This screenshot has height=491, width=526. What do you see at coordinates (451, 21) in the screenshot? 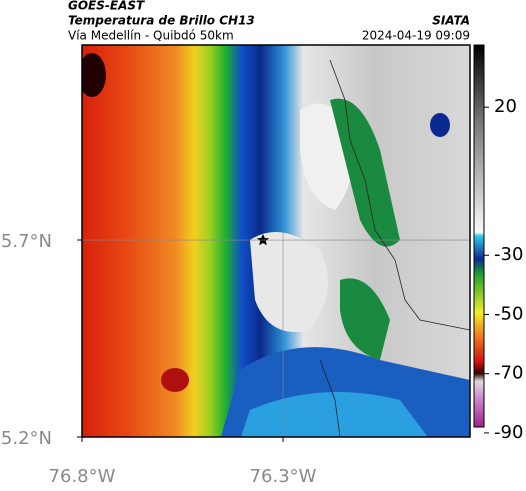
I see `source: SIATA` at bounding box center [451, 21].